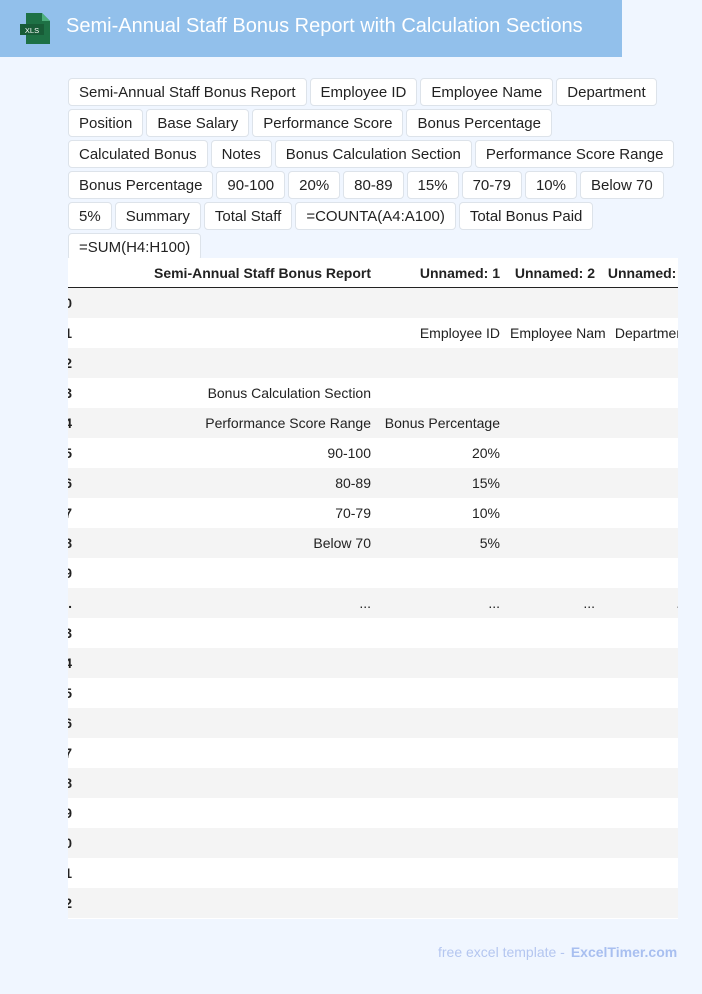  I want to click on table-row: 8 Below 70 5%, so click(373, 543).